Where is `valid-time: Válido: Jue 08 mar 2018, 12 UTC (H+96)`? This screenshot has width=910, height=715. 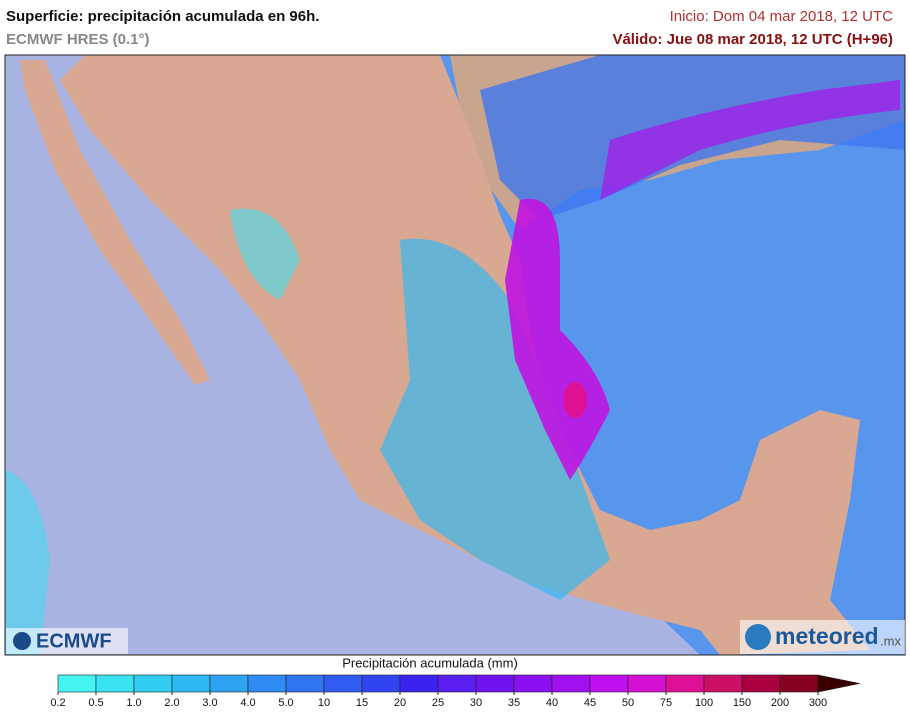 valid-time: Válido: Jue 08 mar 2018, 12 UTC (H+96) is located at coordinates (752, 39).